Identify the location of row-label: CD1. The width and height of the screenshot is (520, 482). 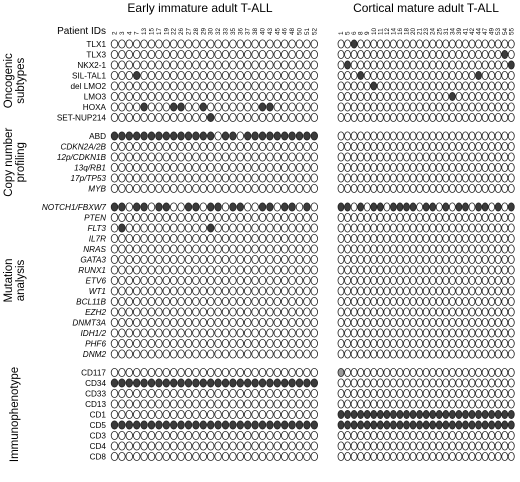
(98, 415).